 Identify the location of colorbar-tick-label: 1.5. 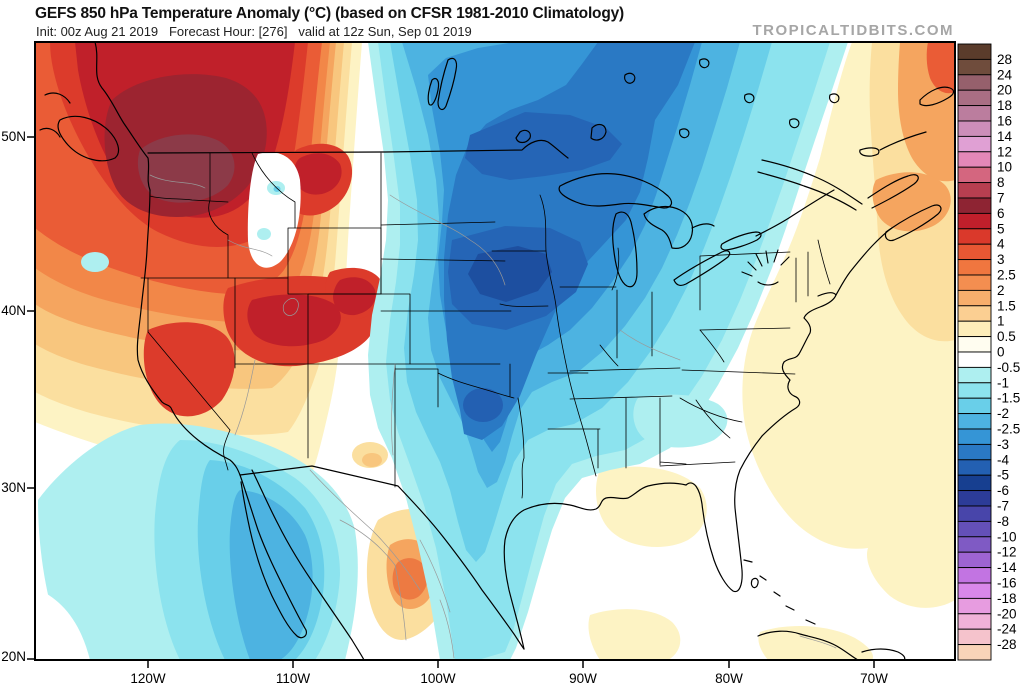
(1006, 305).